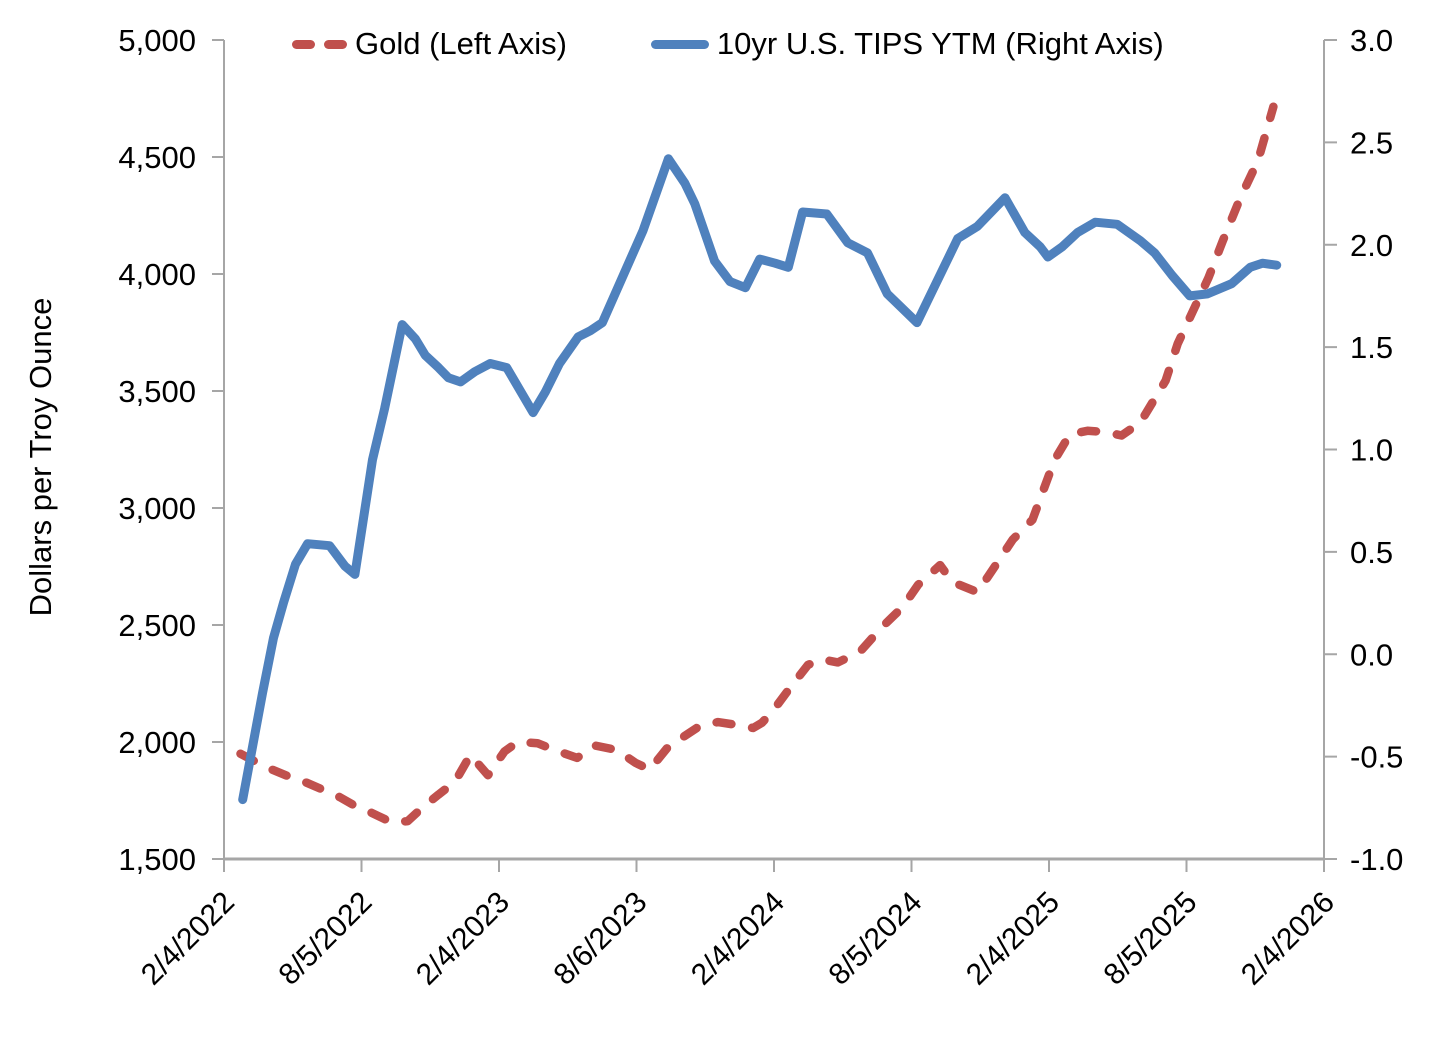  I want to click on right-axis-tick-label: 0.0, so click(1371, 654).